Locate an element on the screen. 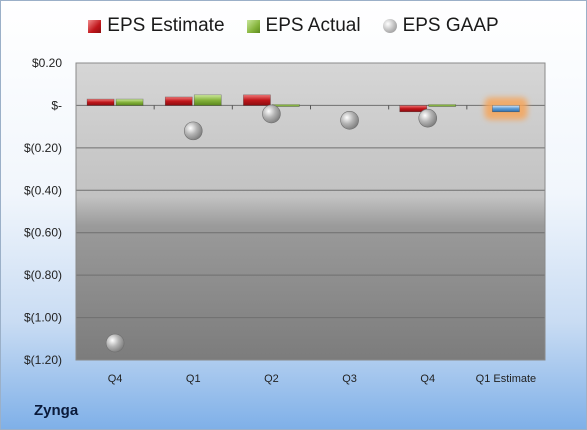 The width and height of the screenshot is (587, 430). chart-legend: EPS Estimate EPS Actual EPS GAAP is located at coordinates (293, 26).